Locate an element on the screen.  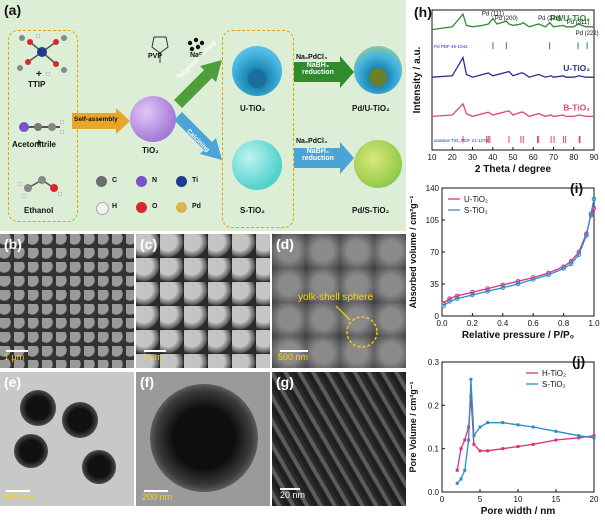
y-tick-label: 70 is located at coordinates (434, 252).